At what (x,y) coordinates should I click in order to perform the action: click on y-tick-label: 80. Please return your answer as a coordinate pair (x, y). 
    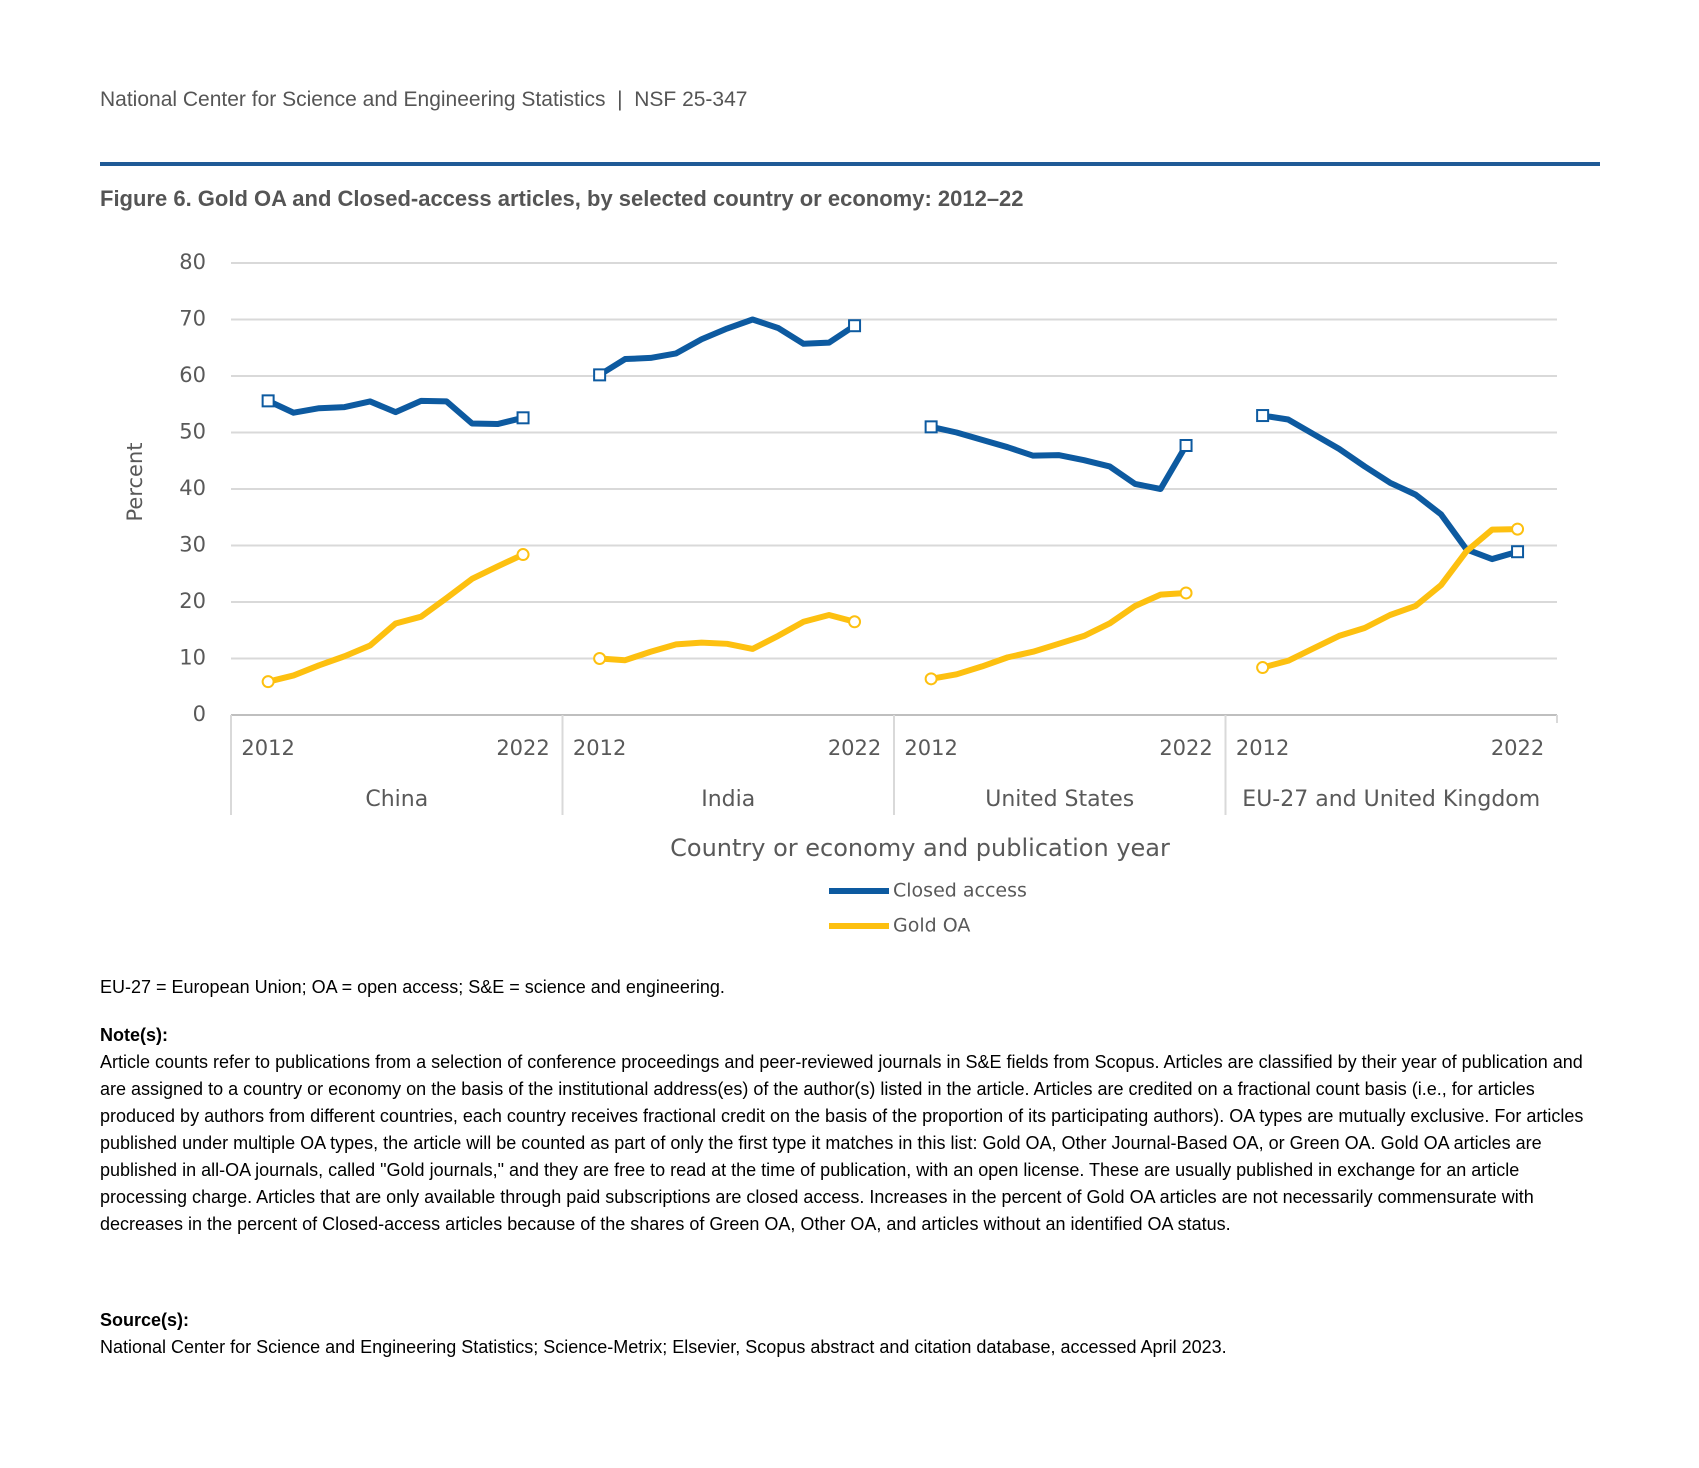
    Looking at the image, I should click on (192, 262).